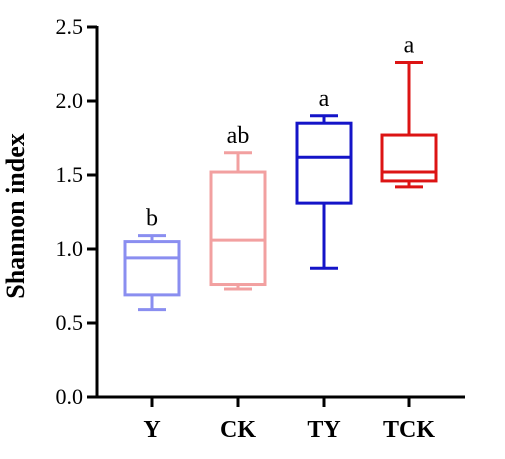  Describe the element at coordinates (238, 136) in the screenshot. I see `significance-label: ab` at that location.